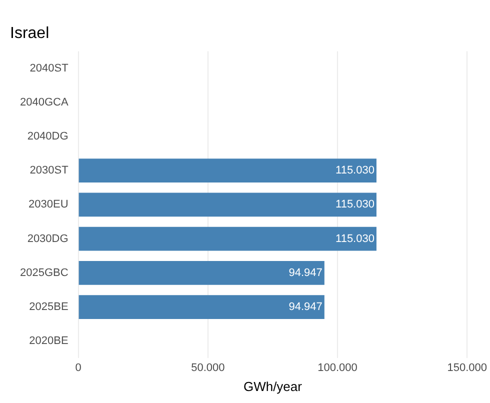 The image size is (490, 403). Describe the element at coordinates (208, 368) in the screenshot. I see `x-tick-label: 50.000` at that location.